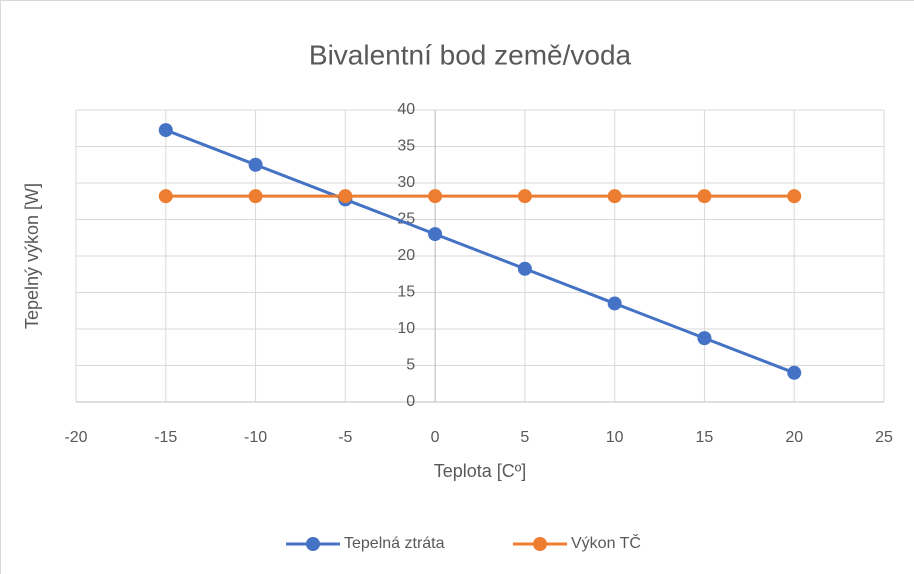 Image resolution: width=914 pixels, height=574 pixels. Describe the element at coordinates (345, 437) in the screenshot. I see `x-tick-label: -5` at that location.